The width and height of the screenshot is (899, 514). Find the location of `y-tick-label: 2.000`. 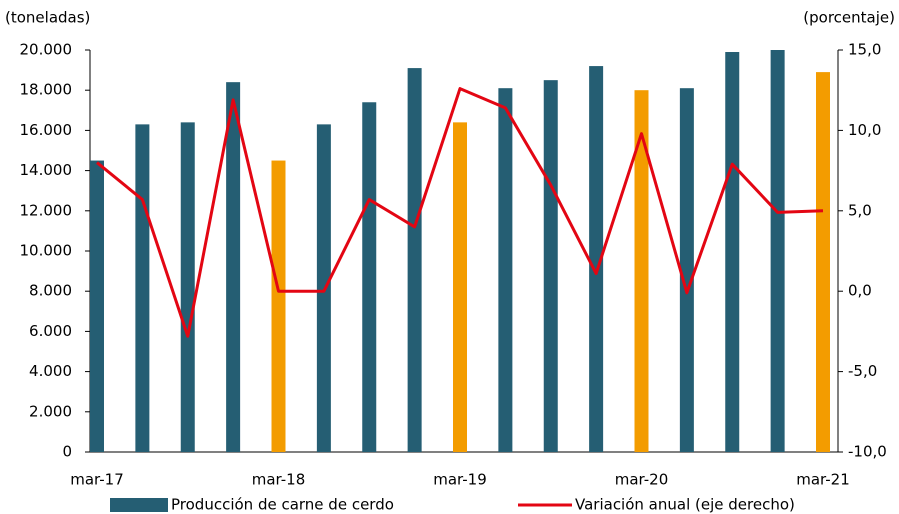

y-tick-label: 2.000 is located at coordinates (50, 411).